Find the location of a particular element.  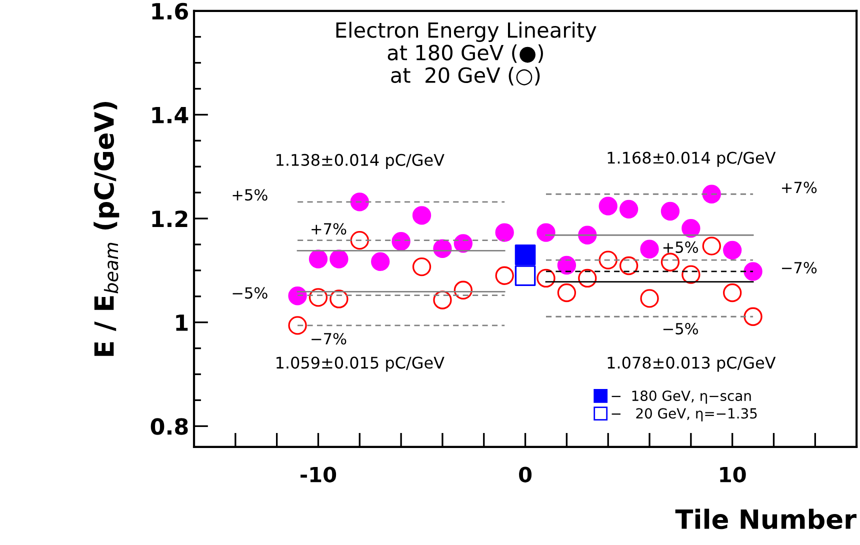

annotation: 1.059±0.015 pC/GeV is located at coordinates (360, 364).